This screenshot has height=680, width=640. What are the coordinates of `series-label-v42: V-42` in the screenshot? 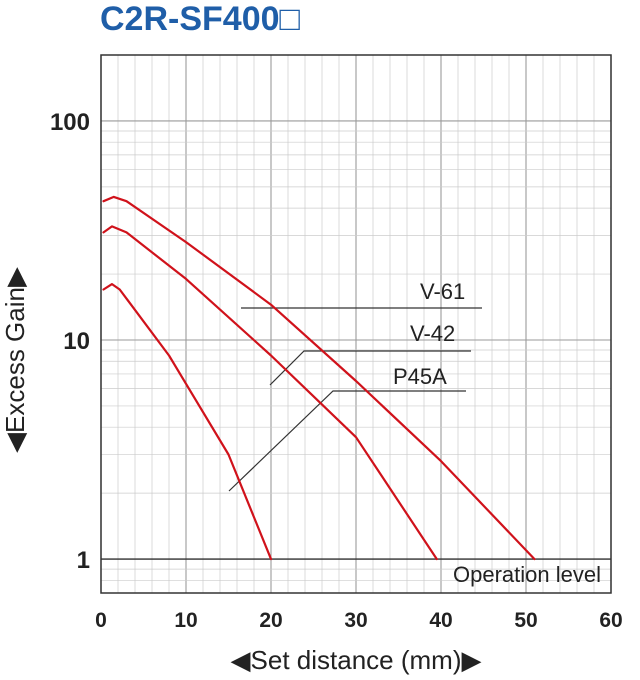 It's located at (432, 333).